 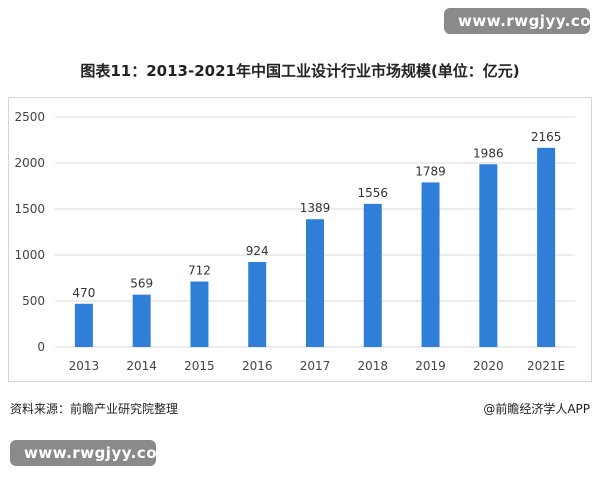 I want to click on x-tick-label: 2014, so click(x=141, y=366).